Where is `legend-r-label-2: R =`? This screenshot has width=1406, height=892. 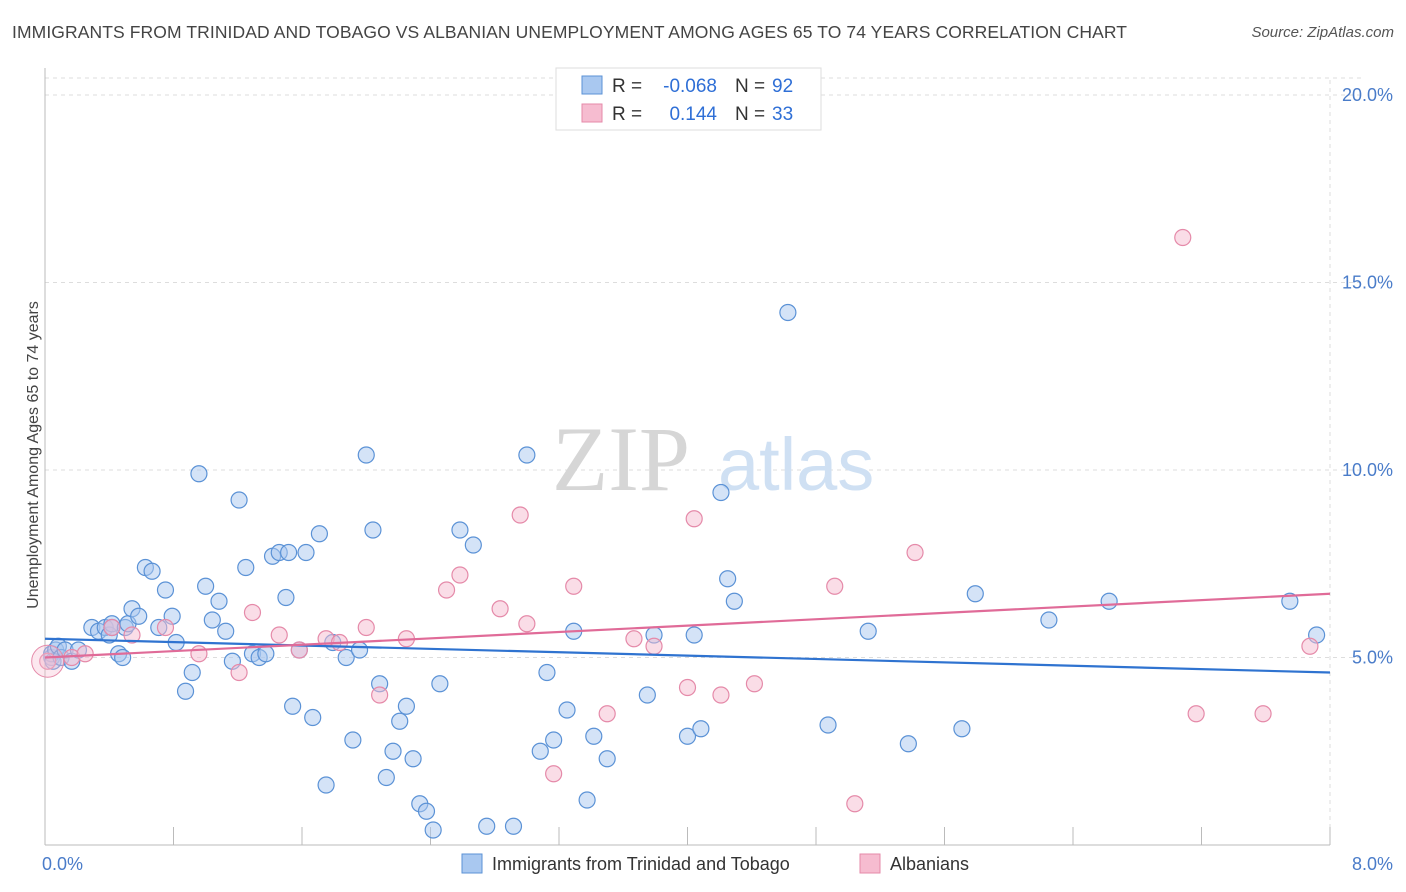
legend-r-label-2: R = is located at coordinates (627, 114).